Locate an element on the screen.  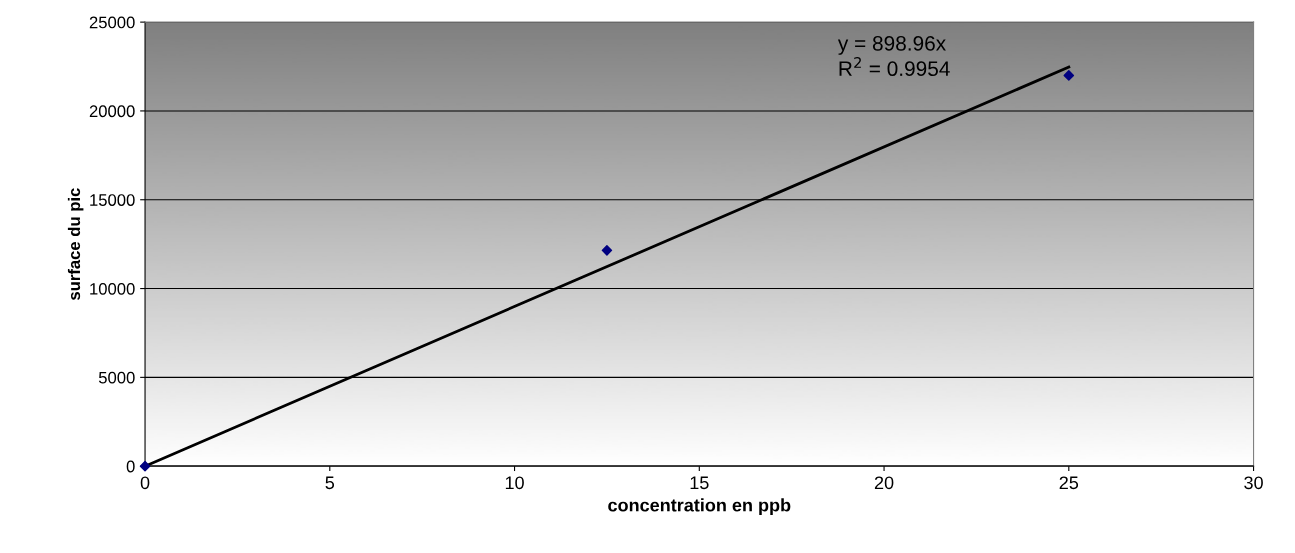
x-tick-label: 10 is located at coordinates (514, 483).